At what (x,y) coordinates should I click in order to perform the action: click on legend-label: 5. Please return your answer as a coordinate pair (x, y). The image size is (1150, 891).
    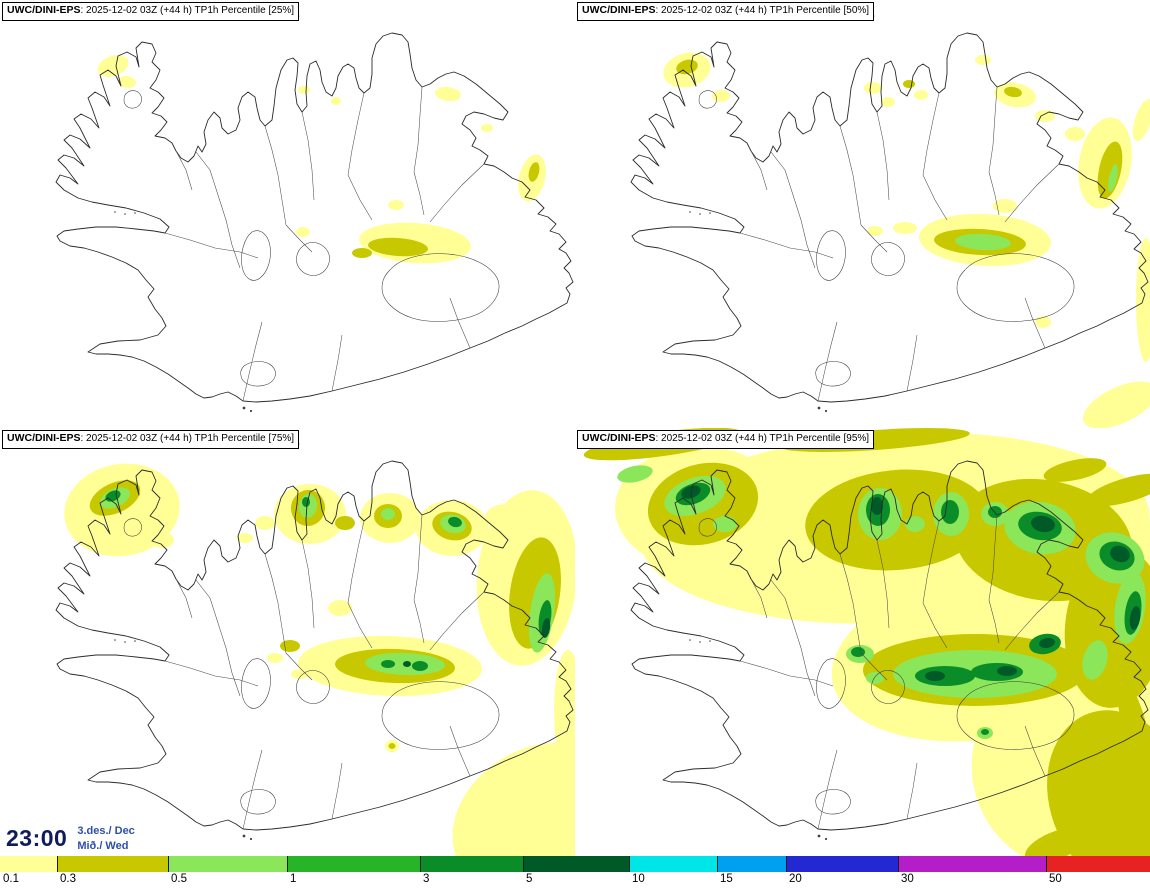
    Looking at the image, I should click on (529, 879).